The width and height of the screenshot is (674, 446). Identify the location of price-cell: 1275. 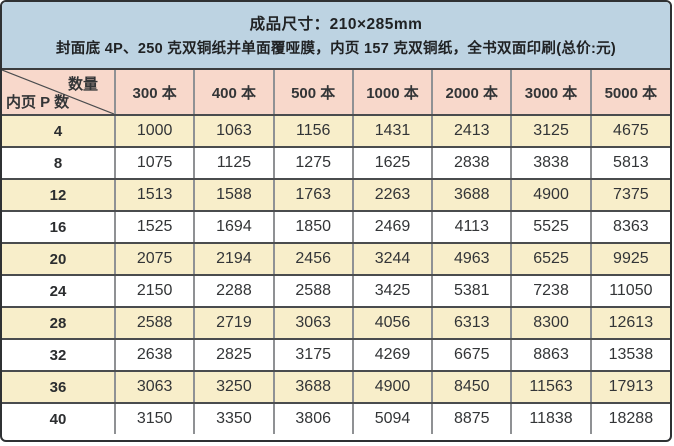
(312, 163).